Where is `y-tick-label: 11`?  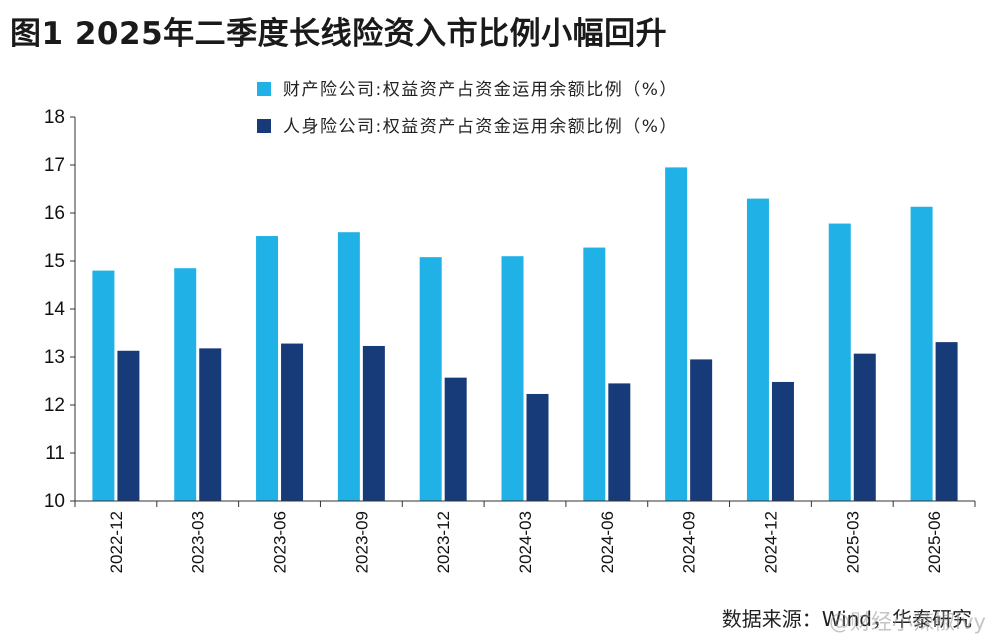 y-tick-label: 11 is located at coordinates (55, 453).